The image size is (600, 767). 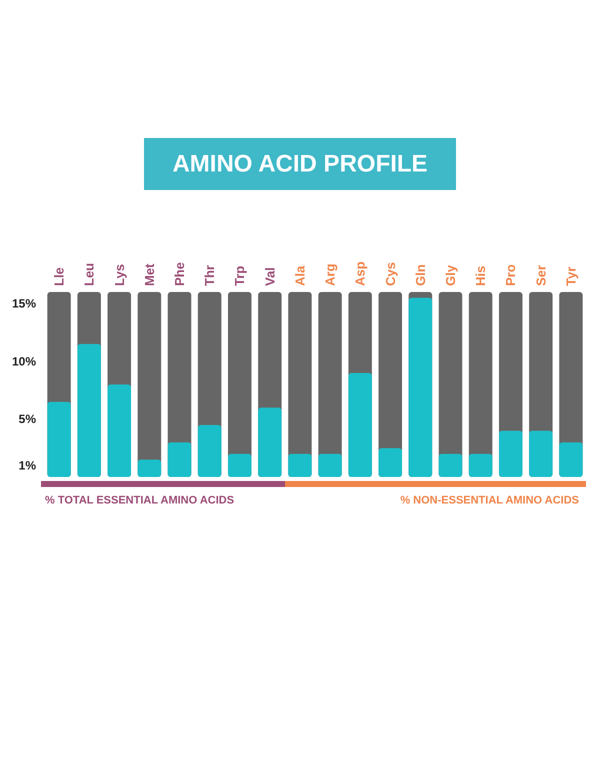 I want to click on x-tick-label: Gly, so click(x=450, y=275).